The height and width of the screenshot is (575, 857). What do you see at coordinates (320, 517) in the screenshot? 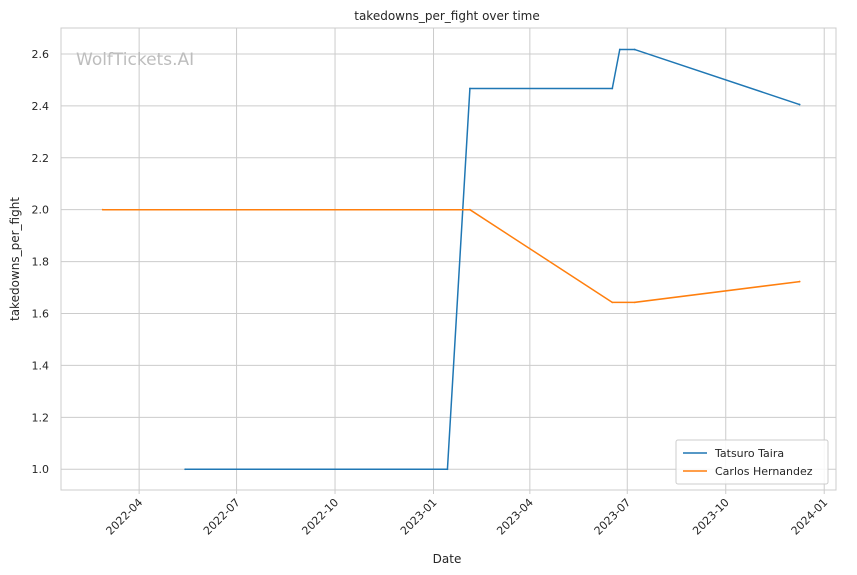
I see `x-tick-label: 2022-10` at bounding box center [320, 517].